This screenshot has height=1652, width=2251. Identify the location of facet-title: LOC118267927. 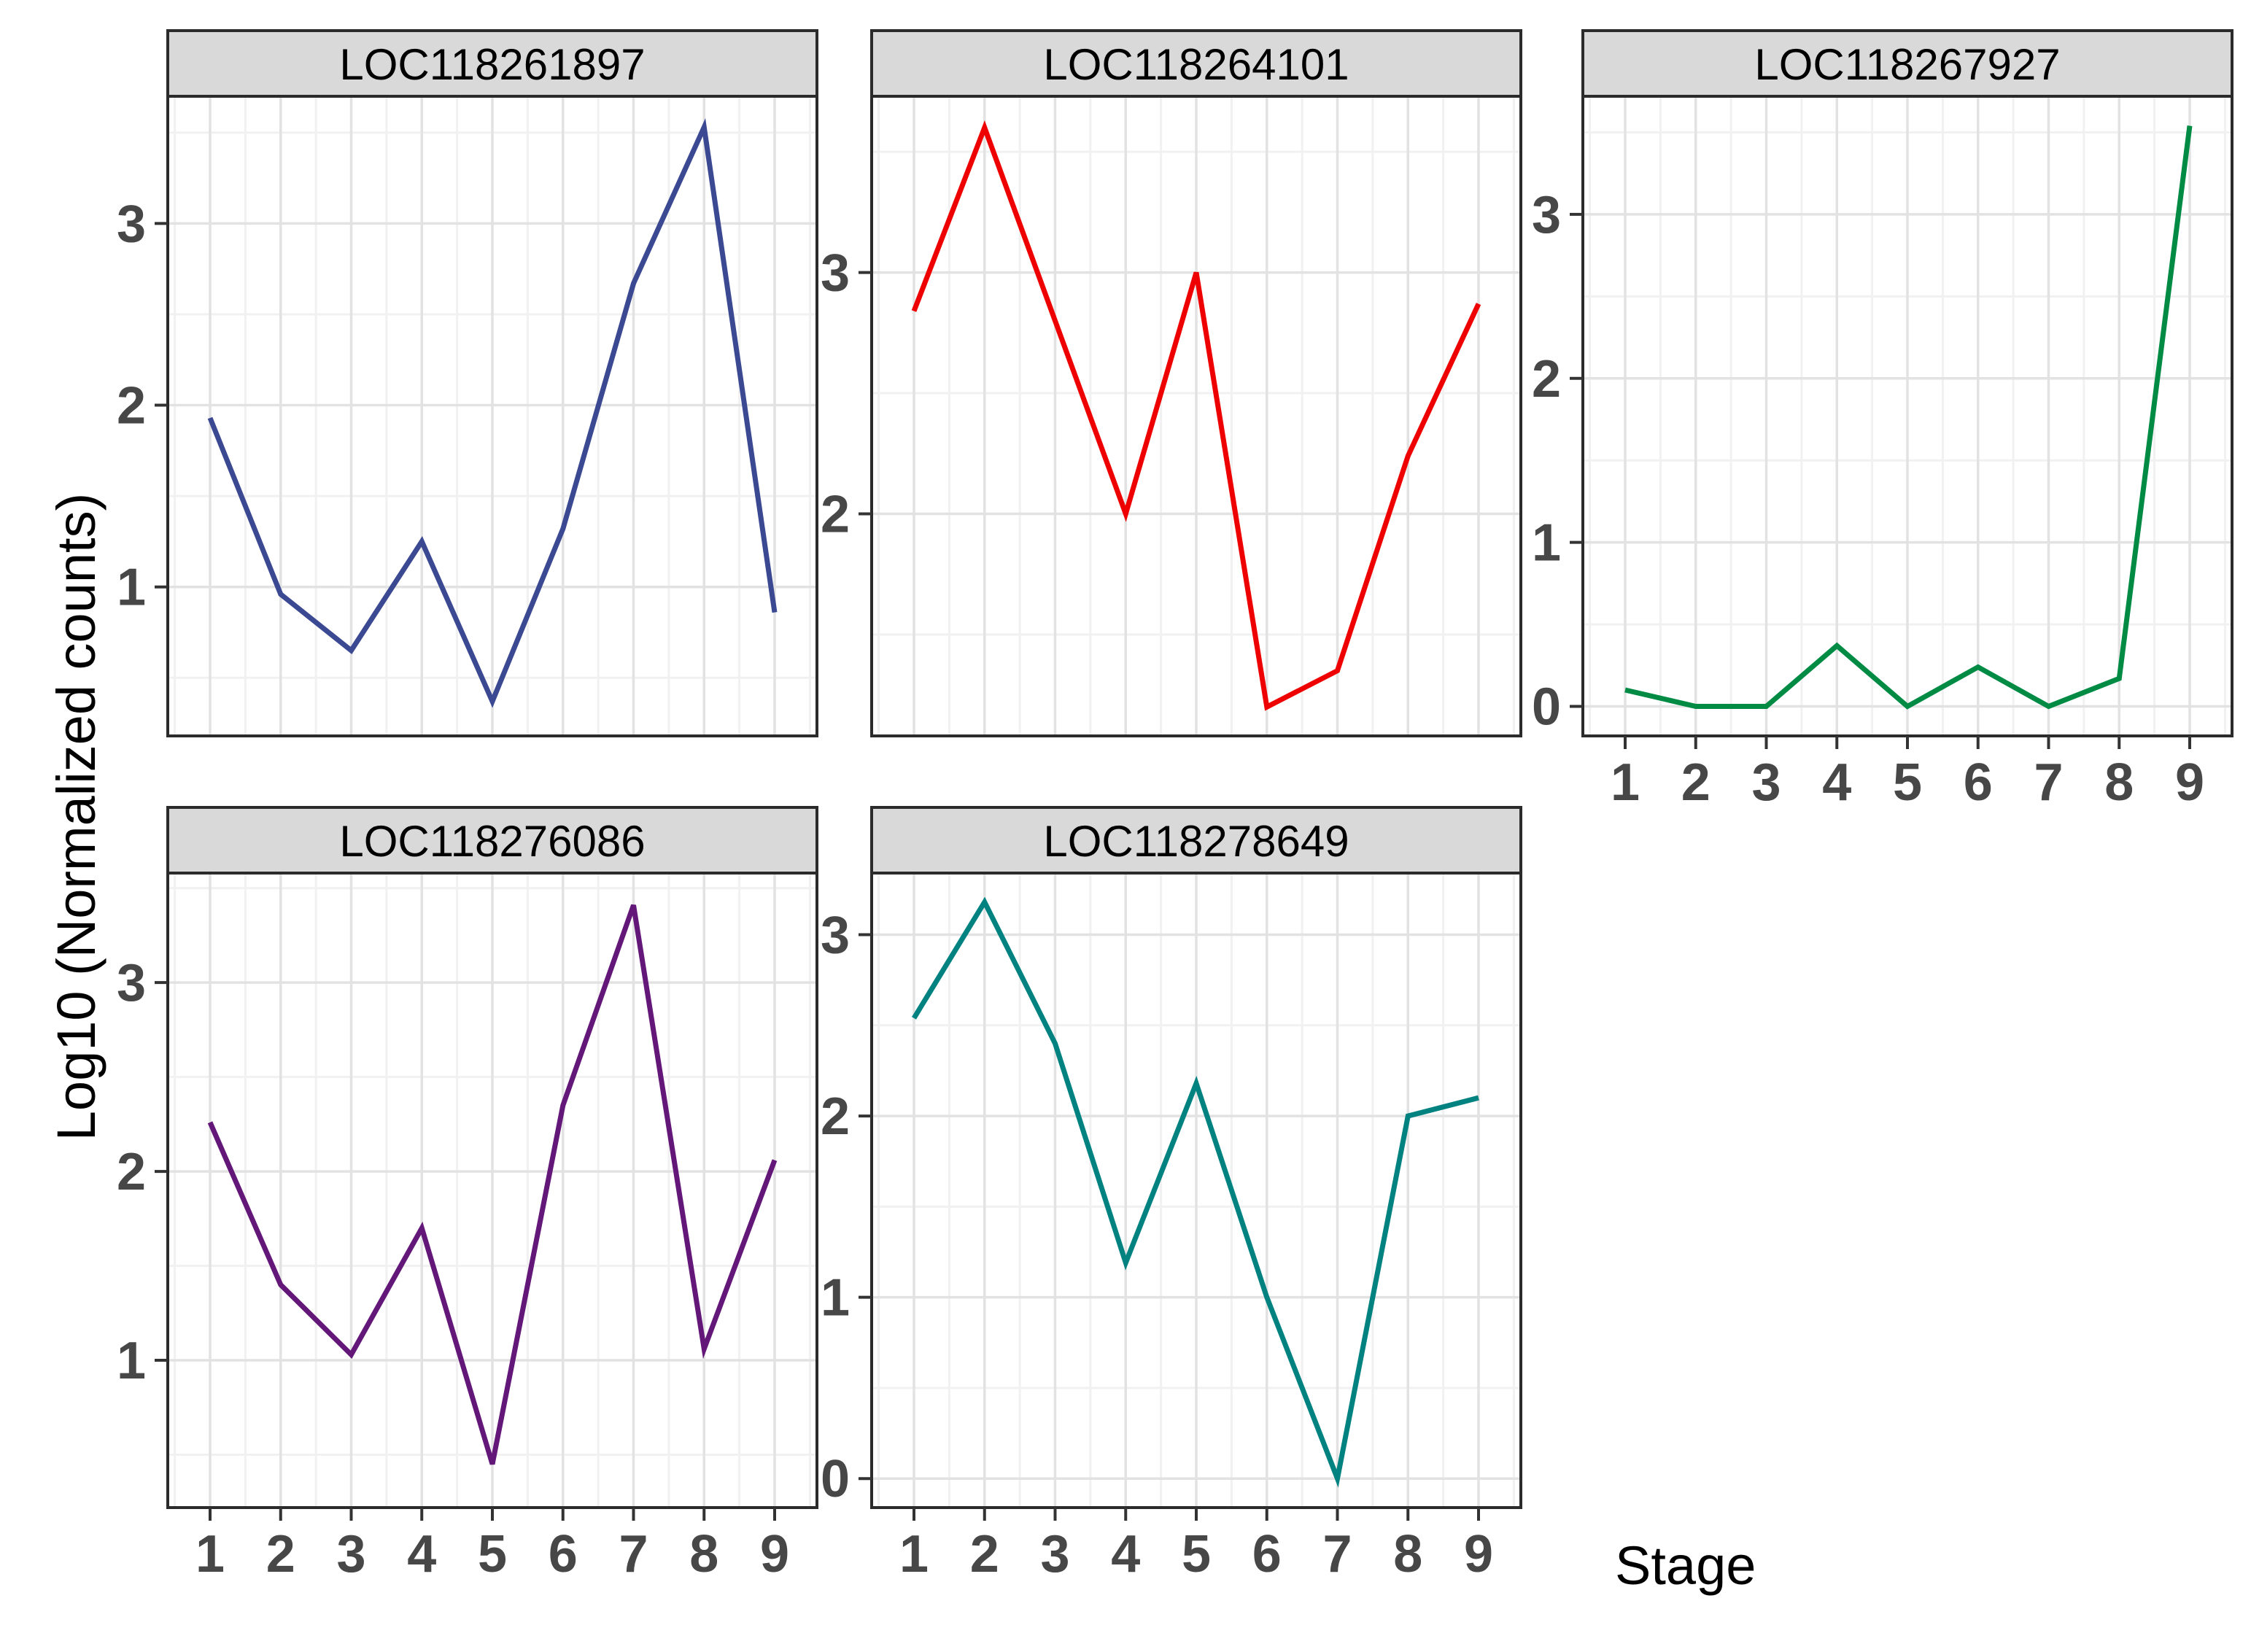
(1907, 64).